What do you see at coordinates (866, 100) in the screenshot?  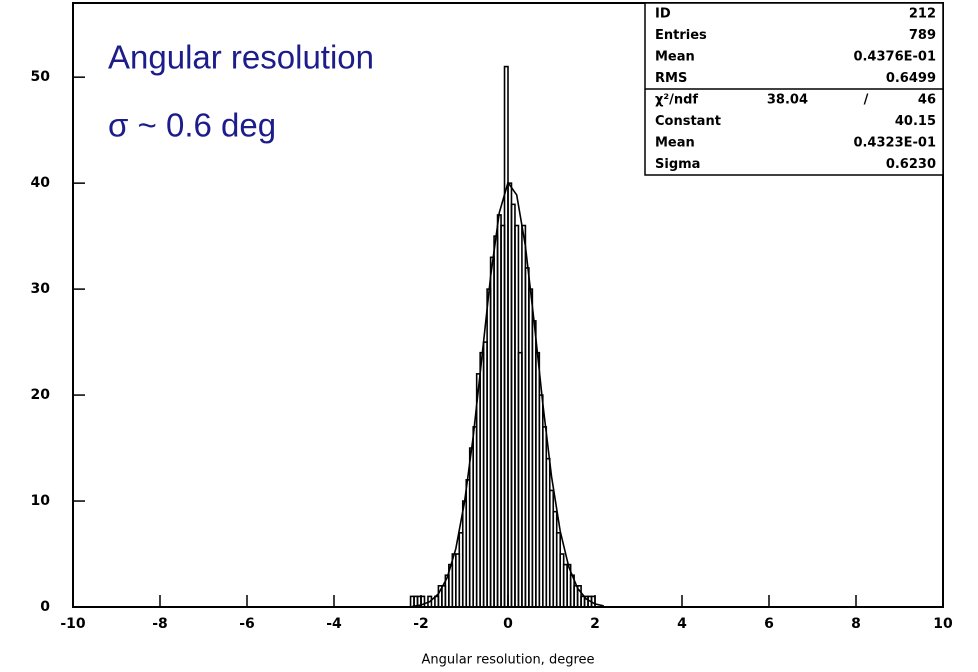 I see `fit-stats-value: /` at bounding box center [866, 100].